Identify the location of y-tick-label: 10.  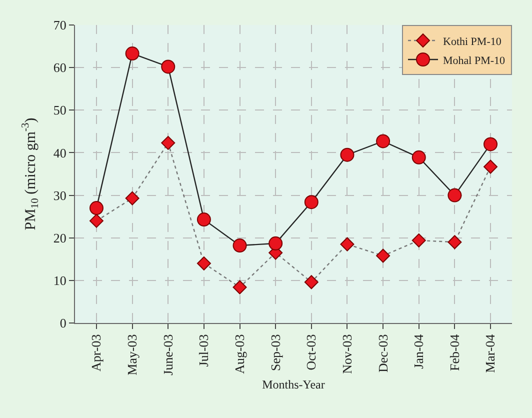
(59, 280).